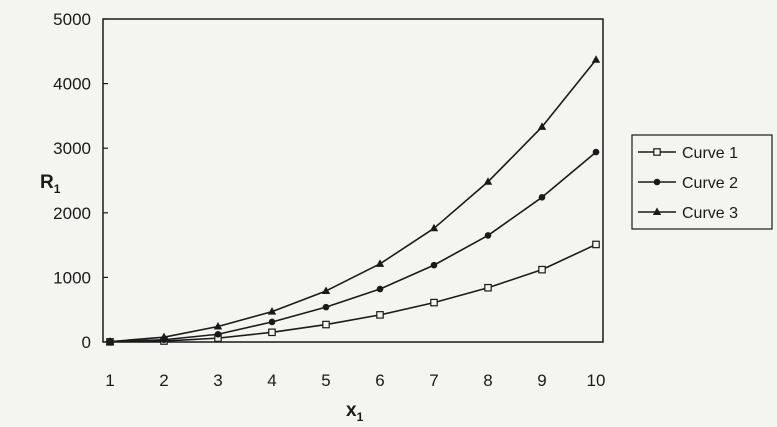  Describe the element at coordinates (710, 213) in the screenshot. I see `legend-label-curve-3: Curve 3` at that location.